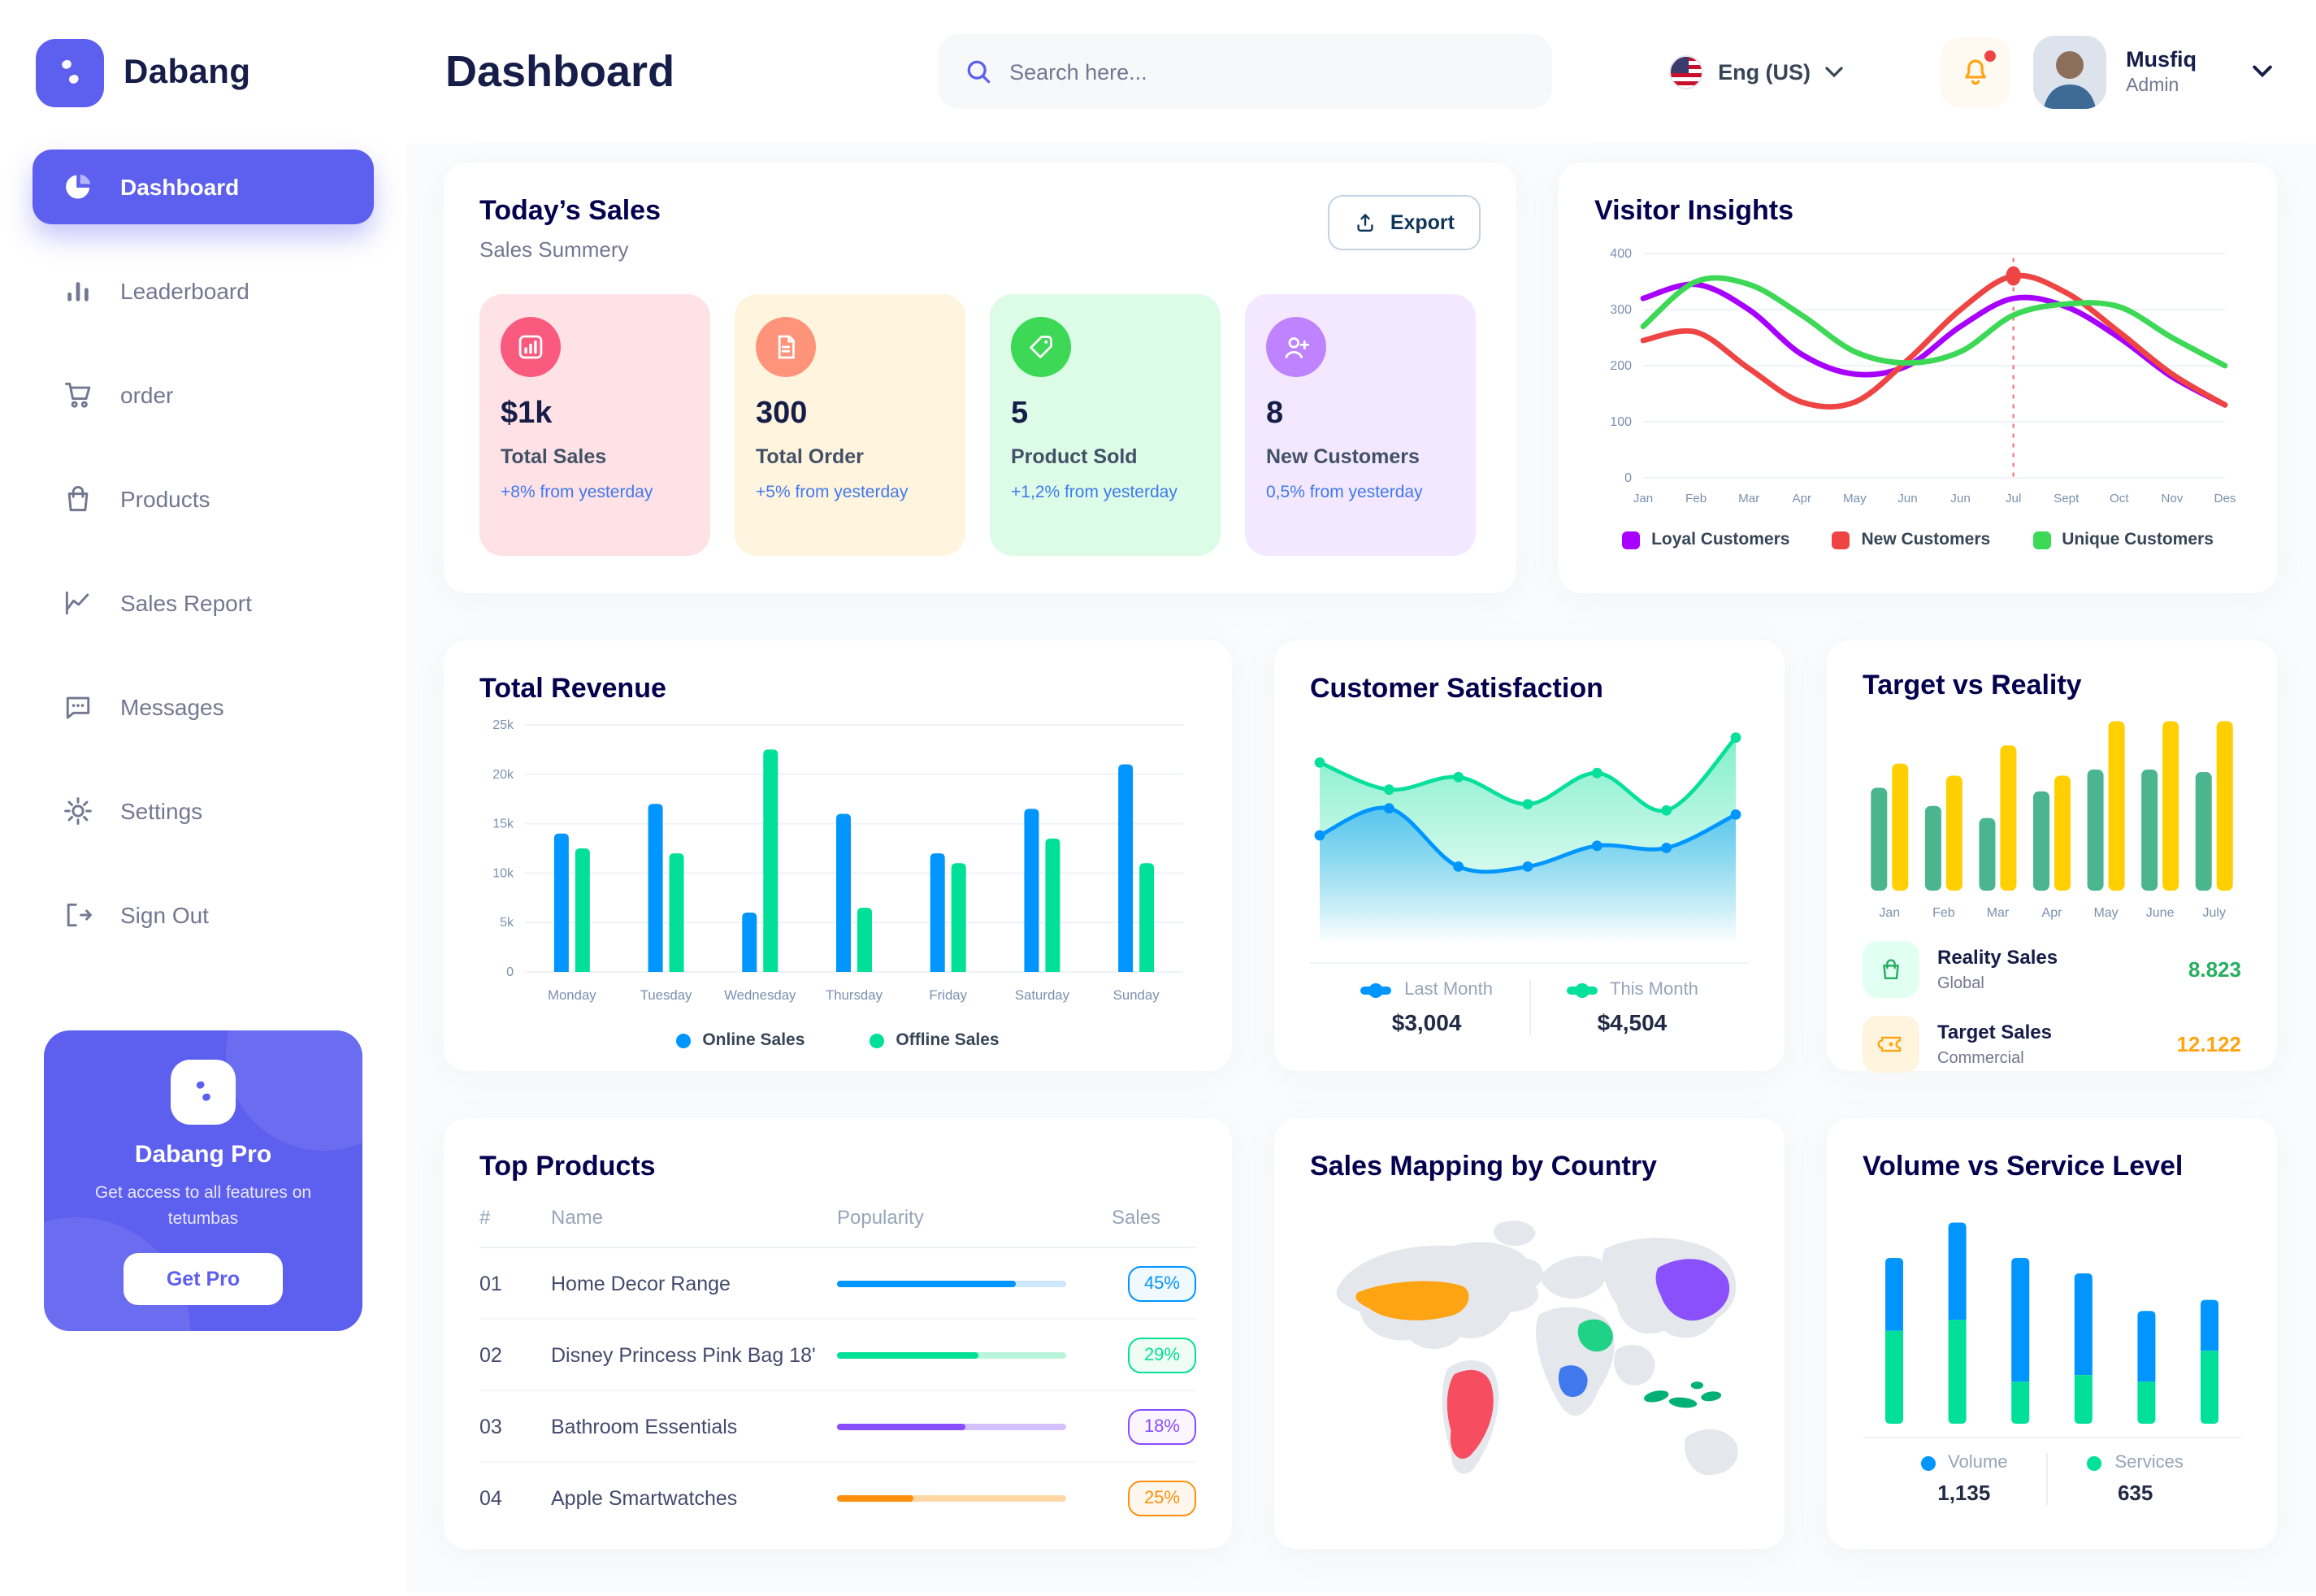 The width and height of the screenshot is (2316, 1596). I want to click on sidebar-item-leaderboard: Leaderboard, so click(203, 291).